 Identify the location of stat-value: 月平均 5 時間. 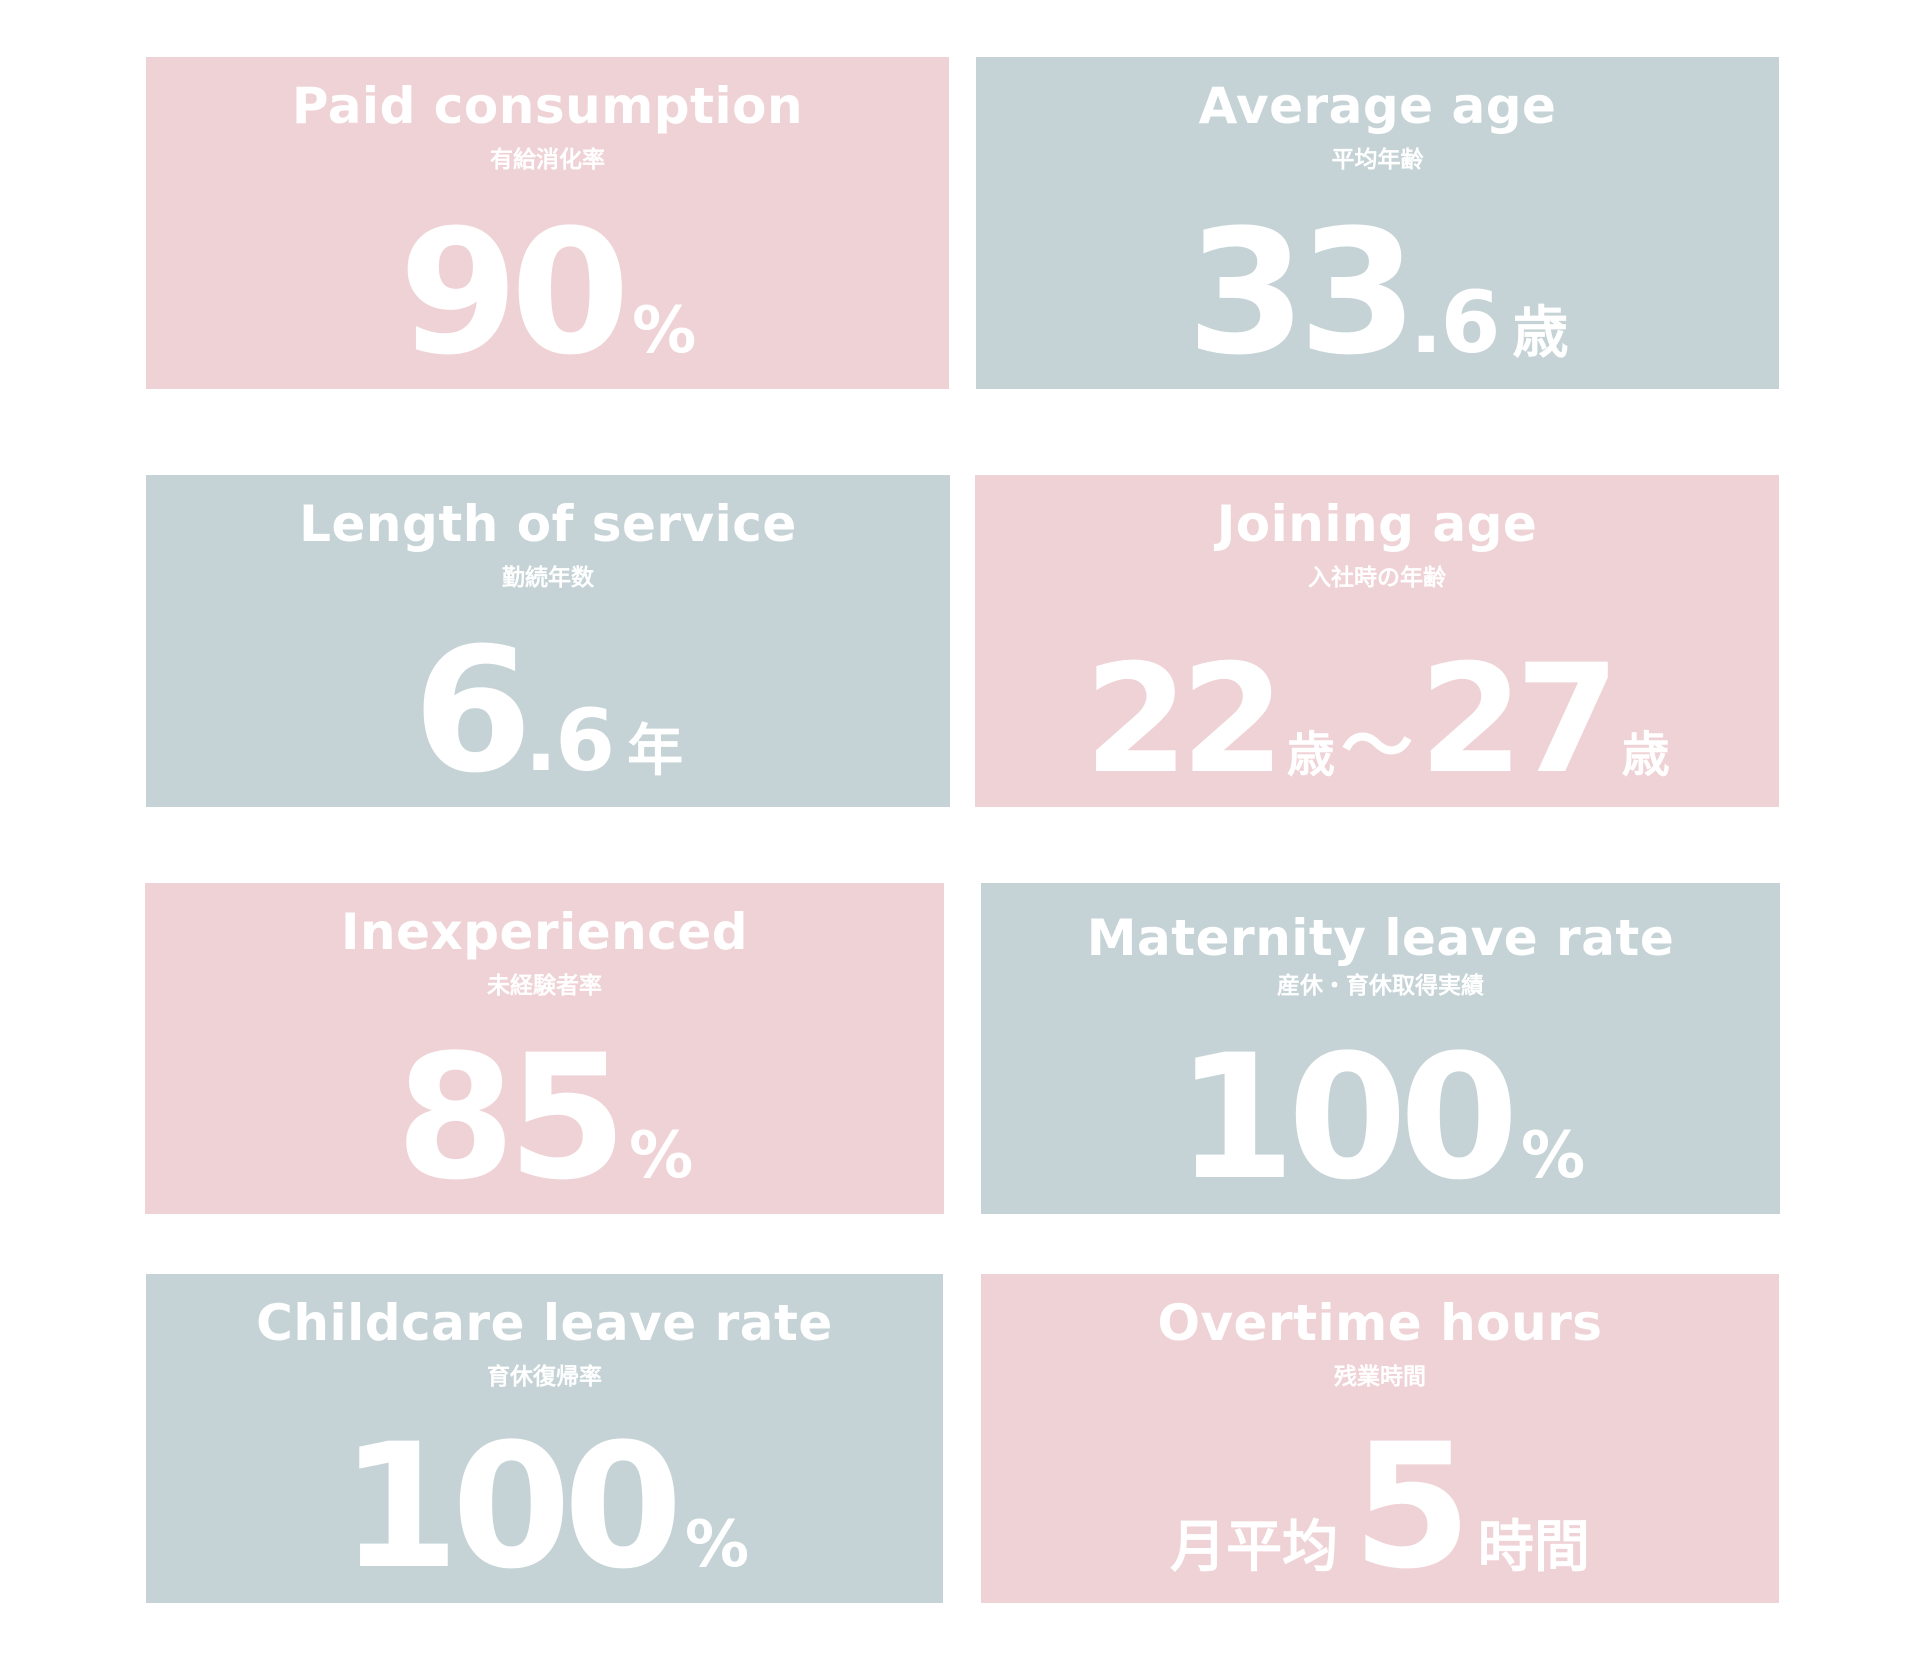
(1380, 1507).